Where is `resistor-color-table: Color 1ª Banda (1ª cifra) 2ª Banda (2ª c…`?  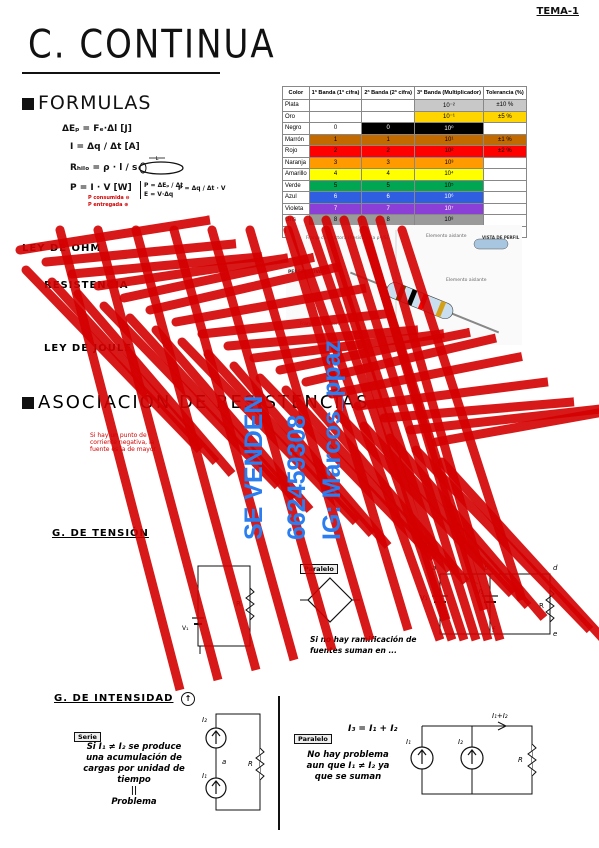
resistor-color-table: Color 1ª Banda (1ª cifra) 2ª Banda (2ª c… is located at coordinates (404, 162).